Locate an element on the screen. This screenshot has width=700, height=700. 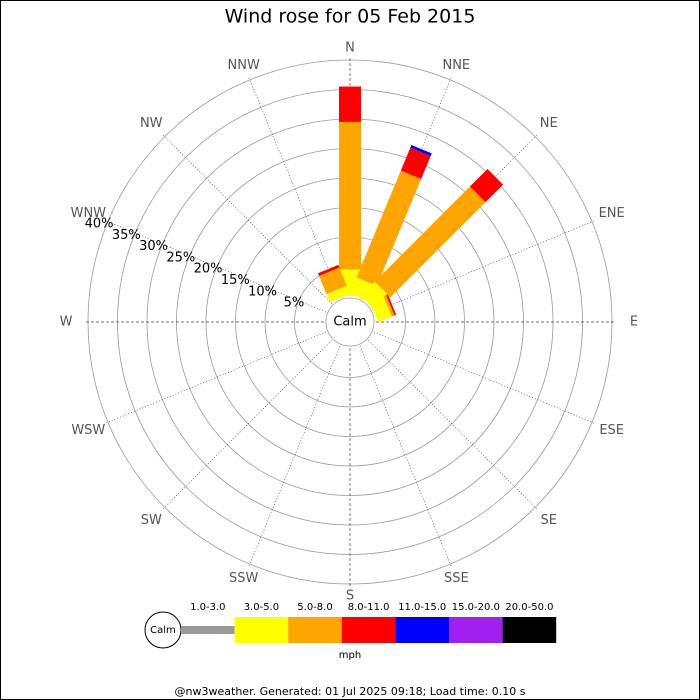
legend-label: 11.0-15.0 is located at coordinates (422, 607).